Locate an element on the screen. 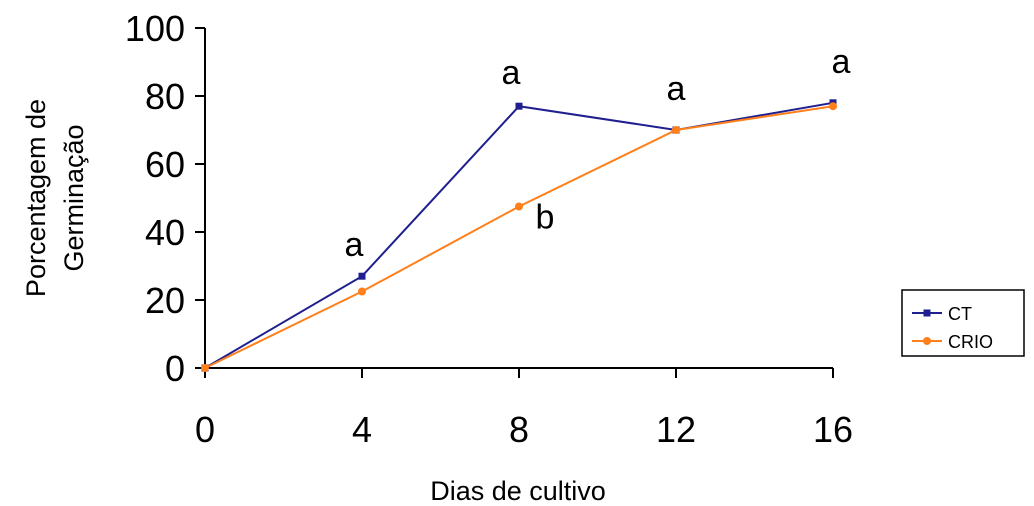  x-tick-label: 0 is located at coordinates (205, 429).